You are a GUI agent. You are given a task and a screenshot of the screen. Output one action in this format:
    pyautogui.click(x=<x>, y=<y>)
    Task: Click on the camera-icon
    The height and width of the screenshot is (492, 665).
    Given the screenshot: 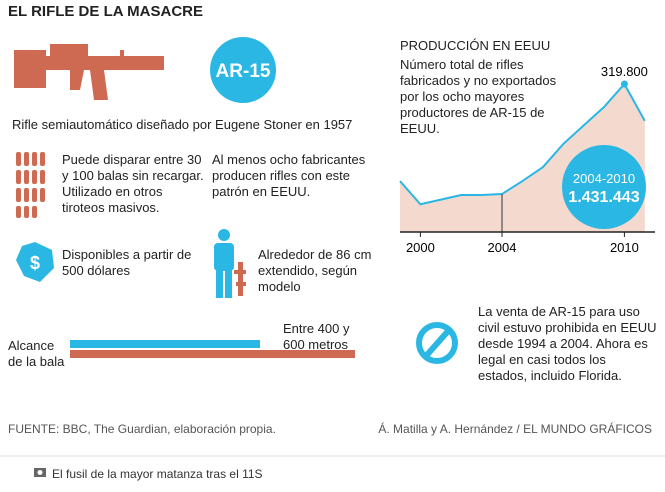 What is the action you would take?
    pyautogui.click(x=40, y=472)
    